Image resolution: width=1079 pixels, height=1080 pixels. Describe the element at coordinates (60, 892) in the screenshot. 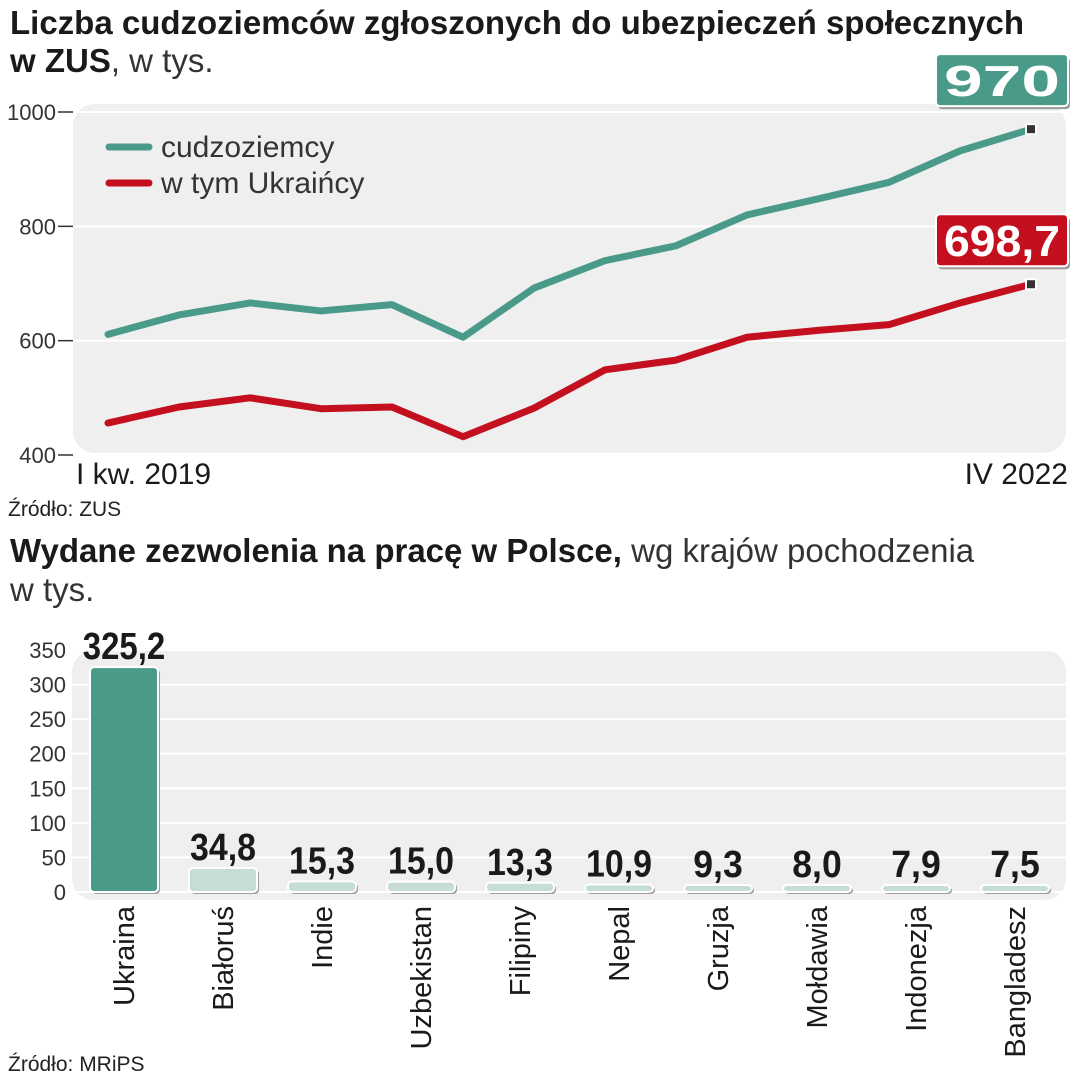

I see `y-tick-label: 0` at that location.